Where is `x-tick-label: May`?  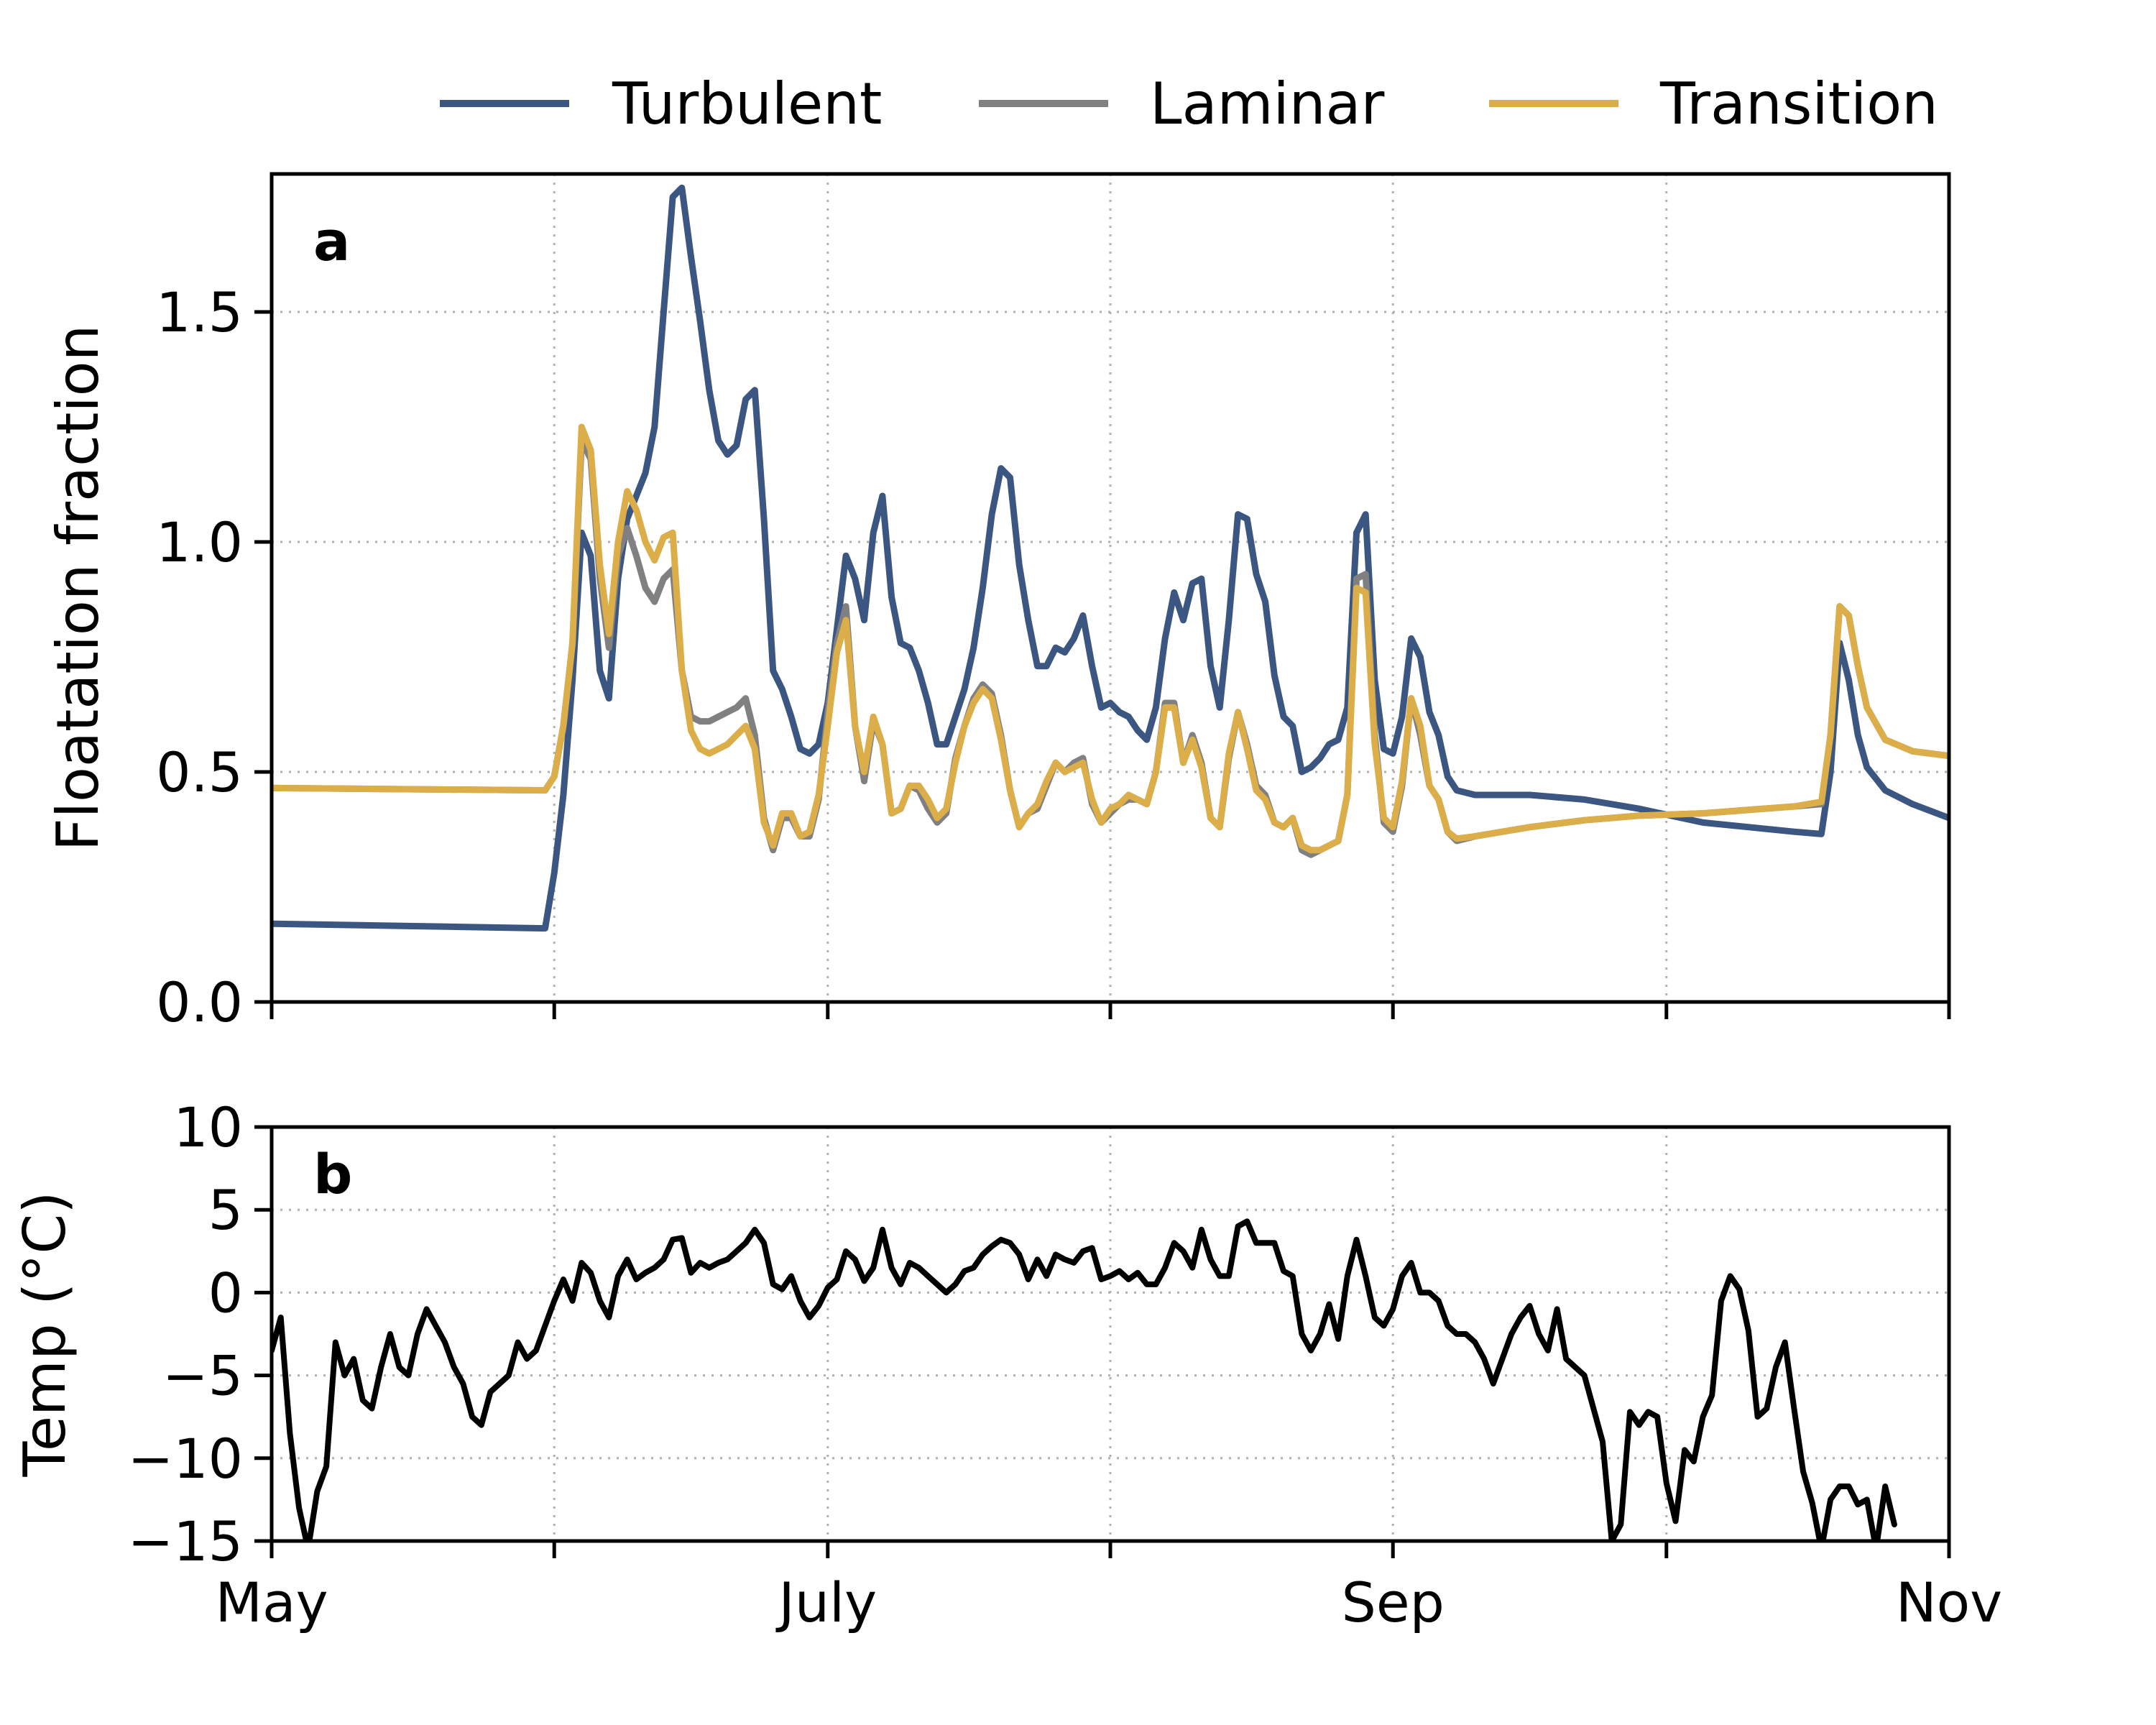
x-tick-label: May is located at coordinates (271, 1602).